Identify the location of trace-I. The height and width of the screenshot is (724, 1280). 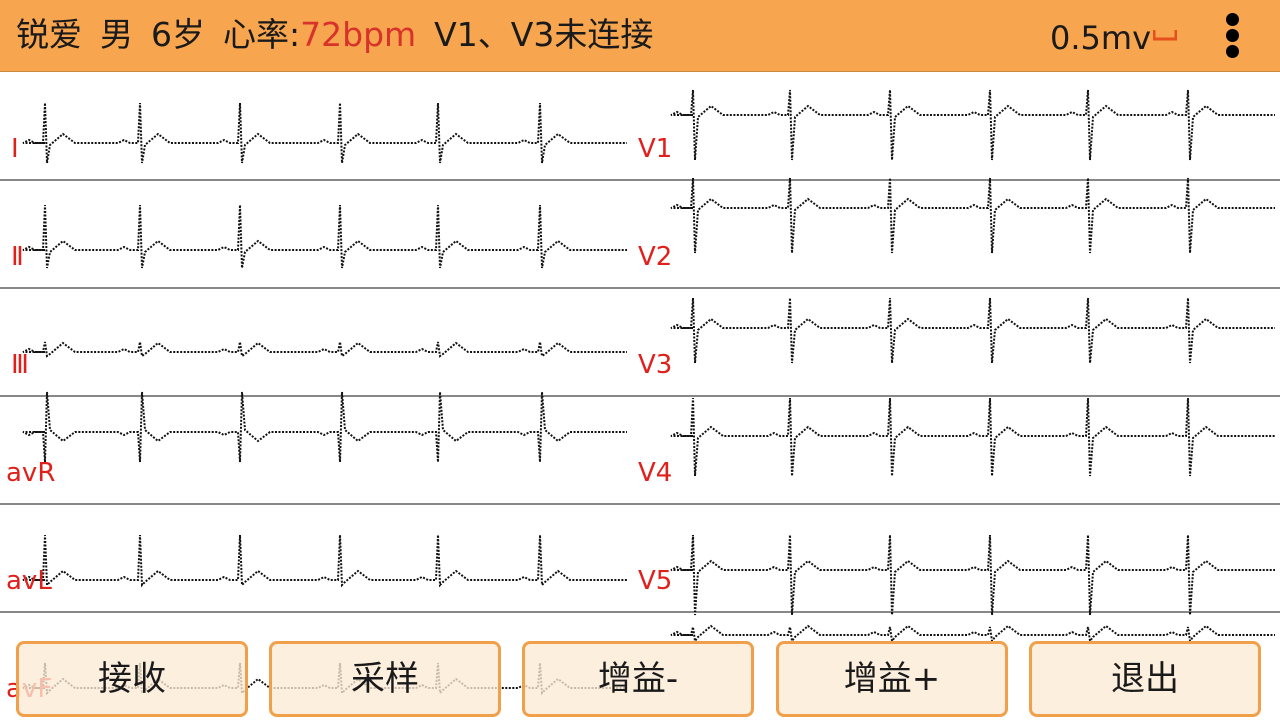
(324, 133).